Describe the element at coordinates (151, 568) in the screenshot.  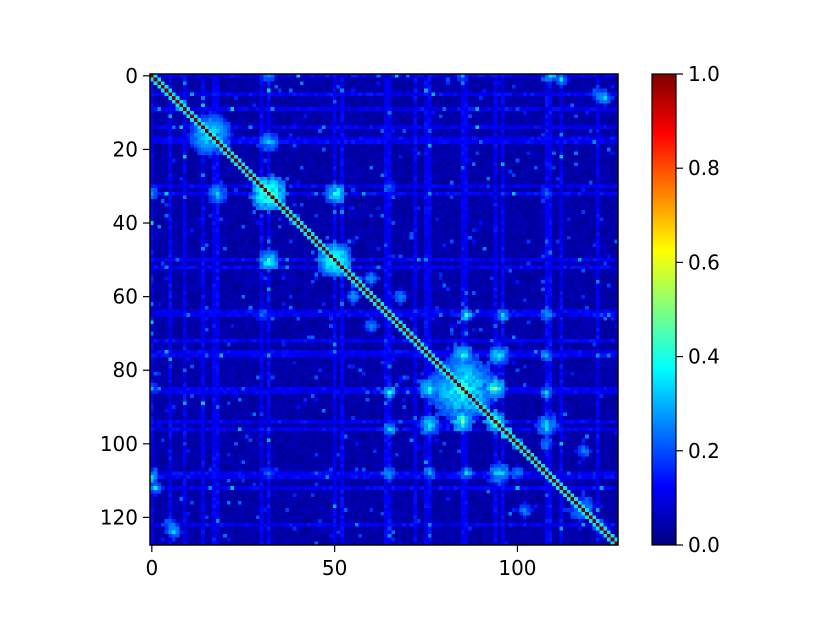
I see `x-tick-label: 0` at that location.